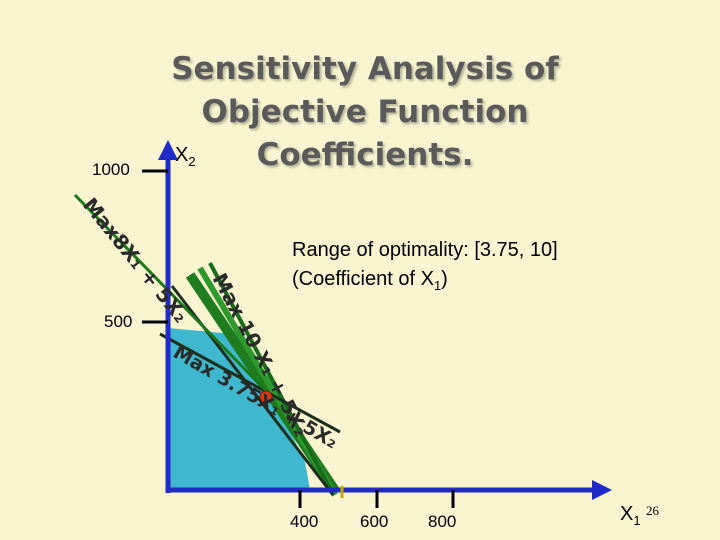  What do you see at coordinates (365, 155) in the screenshot?
I see `title-line-3: Coefficients.` at bounding box center [365, 155].